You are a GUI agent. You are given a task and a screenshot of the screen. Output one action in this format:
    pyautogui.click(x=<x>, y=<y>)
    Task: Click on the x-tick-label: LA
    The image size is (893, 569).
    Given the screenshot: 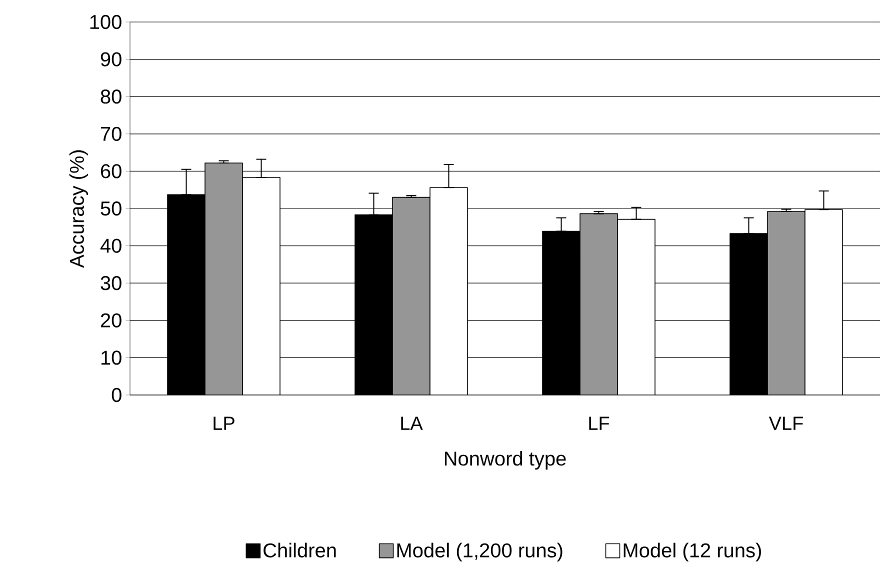 What is the action you would take?
    pyautogui.click(x=412, y=423)
    